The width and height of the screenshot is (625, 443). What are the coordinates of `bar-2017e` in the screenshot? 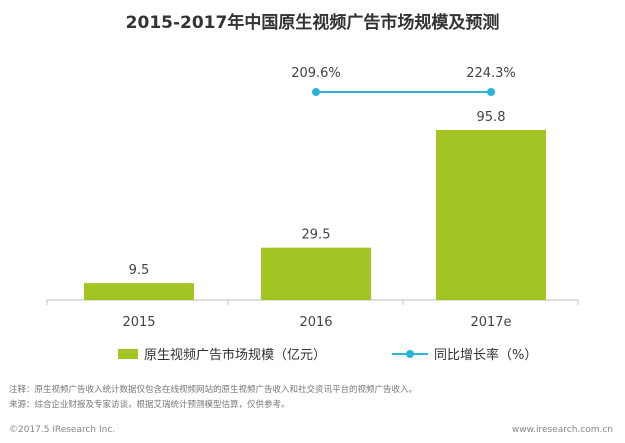 It's located at (491, 215).